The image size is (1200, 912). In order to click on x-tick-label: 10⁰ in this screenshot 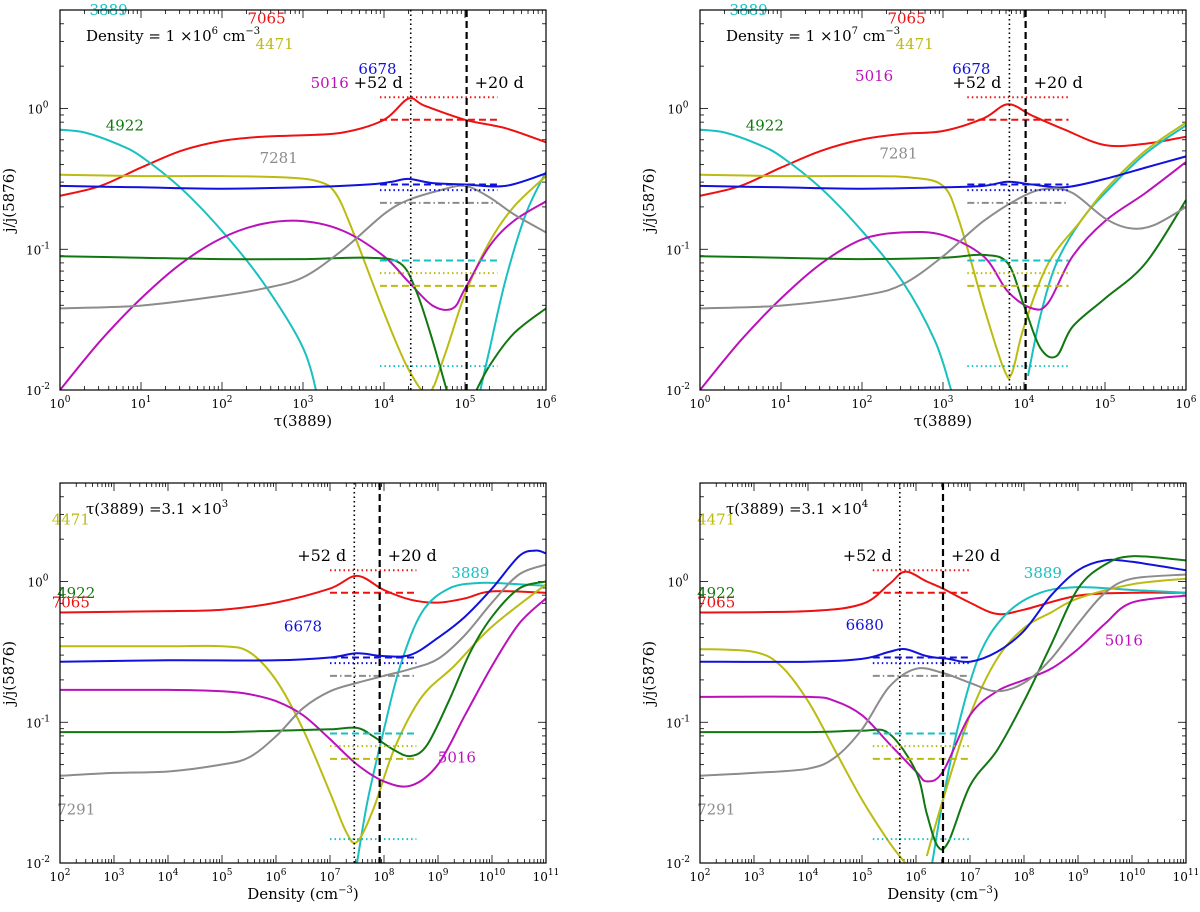, I will do `click(59, 403)`.